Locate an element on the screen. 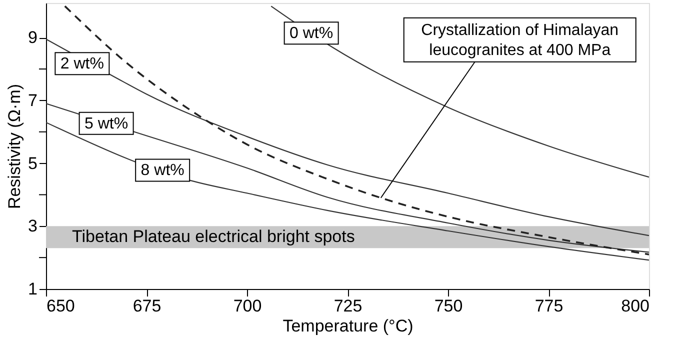 Image resolution: width=678 pixels, height=342 pixels. annotation: Crystallization of Himalayan leucogranites at 400 MPa is located at coordinates (520, 40).